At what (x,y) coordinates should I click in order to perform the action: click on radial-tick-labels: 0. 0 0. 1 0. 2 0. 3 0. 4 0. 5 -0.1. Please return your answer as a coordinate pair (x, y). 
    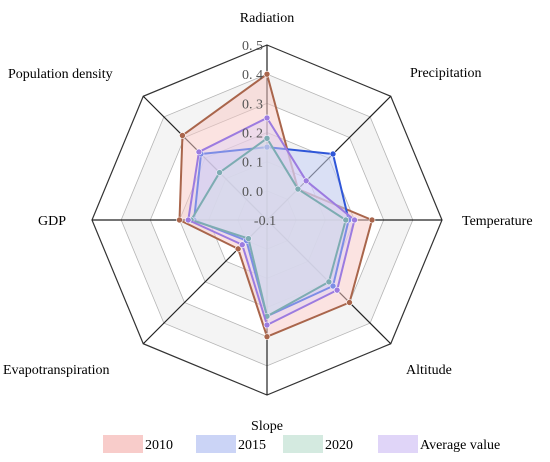
    Looking at the image, I should click on (259, 134).